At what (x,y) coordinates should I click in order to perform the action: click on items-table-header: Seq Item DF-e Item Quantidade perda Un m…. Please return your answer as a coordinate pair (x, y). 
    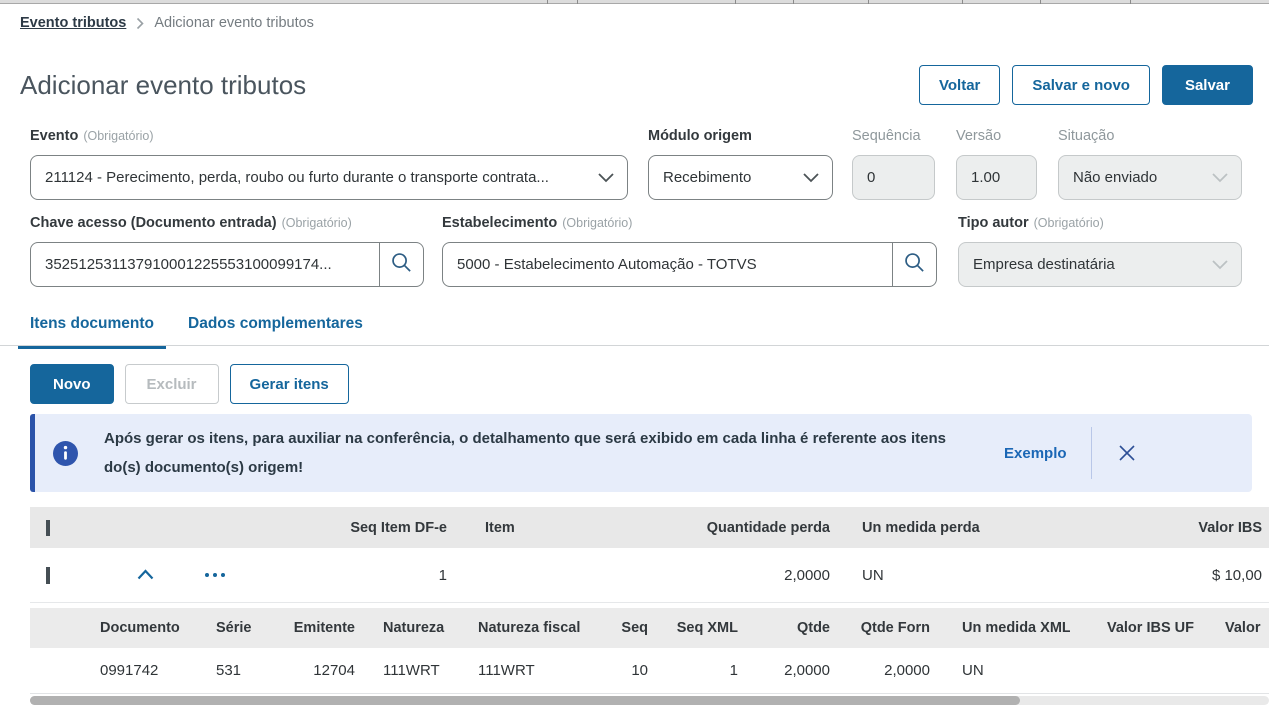
    Looking at the image, I should click on (649, 527).